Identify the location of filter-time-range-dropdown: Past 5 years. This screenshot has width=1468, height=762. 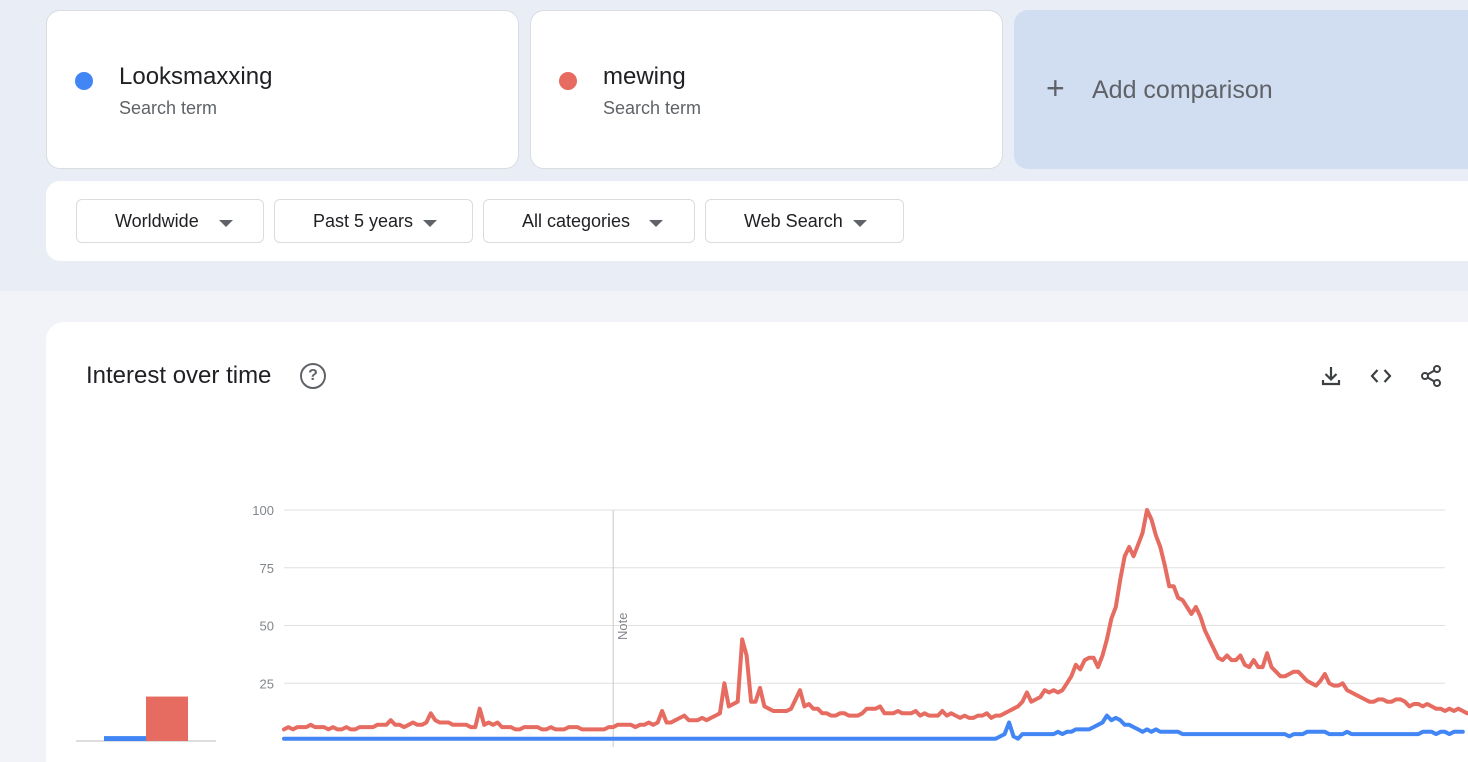
(373, 221).